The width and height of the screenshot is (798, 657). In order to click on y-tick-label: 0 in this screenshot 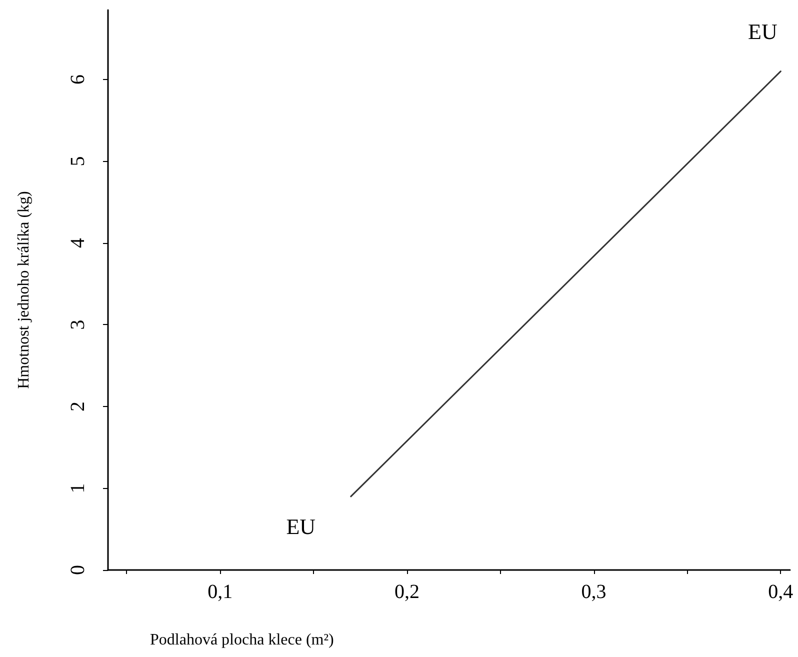, I will do `click(78, 570)`.